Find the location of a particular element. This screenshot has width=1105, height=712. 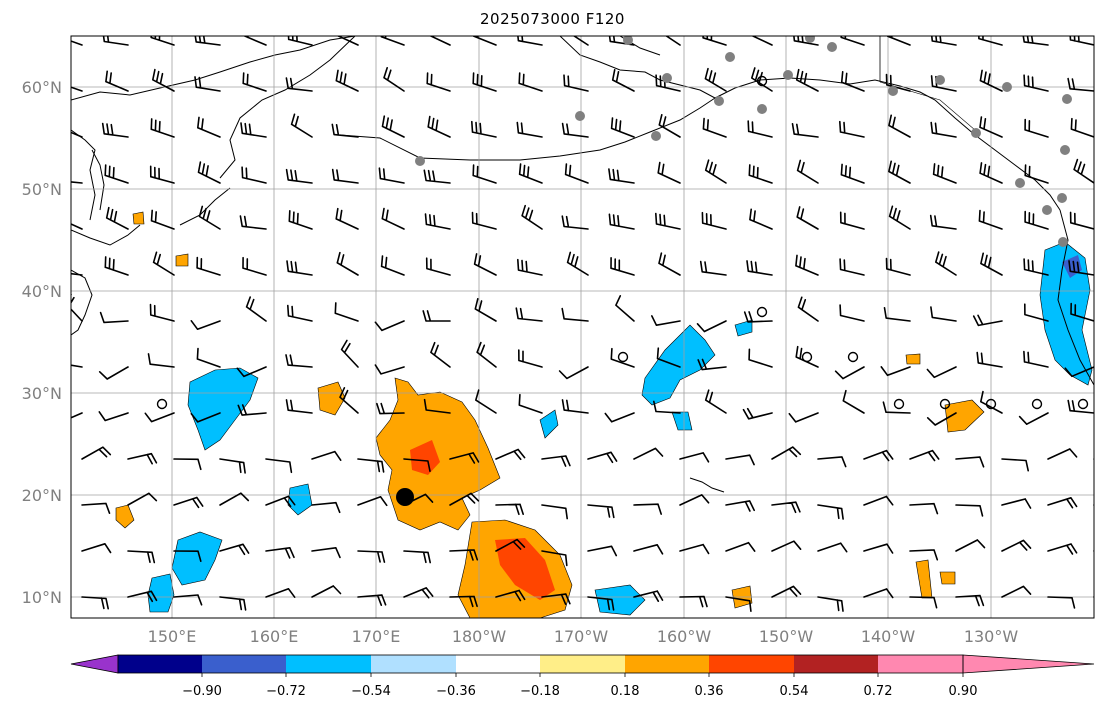

kuril-arc is located at coordinates (205, 206).